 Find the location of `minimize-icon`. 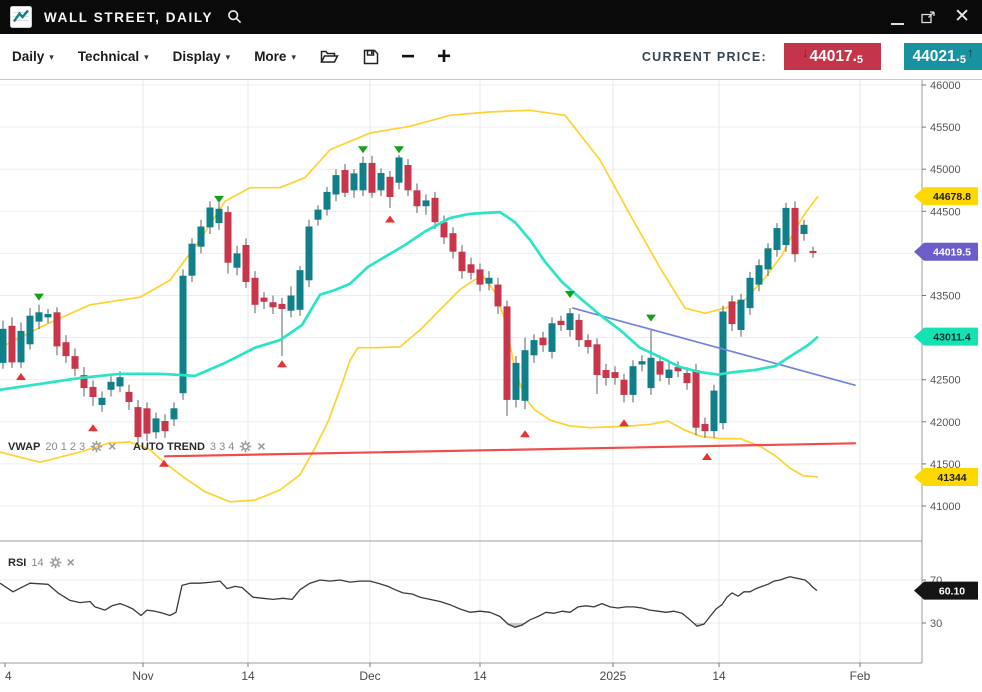

minimize-icon is located at coordinates (898, 17).